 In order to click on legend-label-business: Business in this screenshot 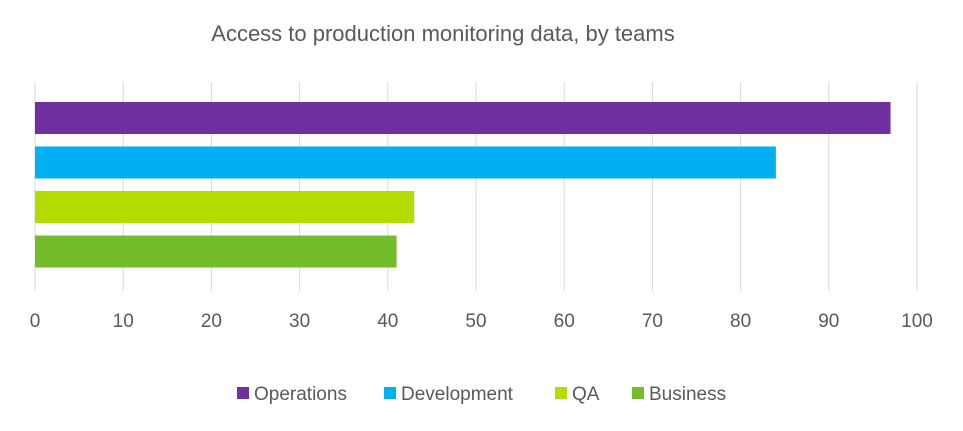, I will do `click(687, 394)`.